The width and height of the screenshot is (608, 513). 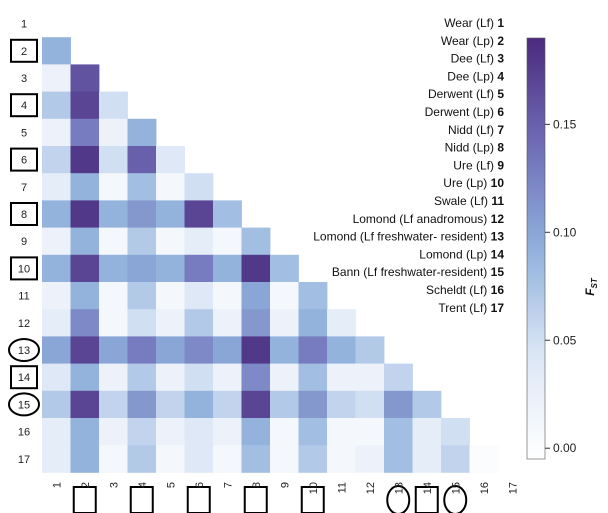 What do you see at coordinates (422, 219) in the screenshot?
I see `legend-entry-name: Lomond (Lf anadromous)` at bounding box center [422, 219].